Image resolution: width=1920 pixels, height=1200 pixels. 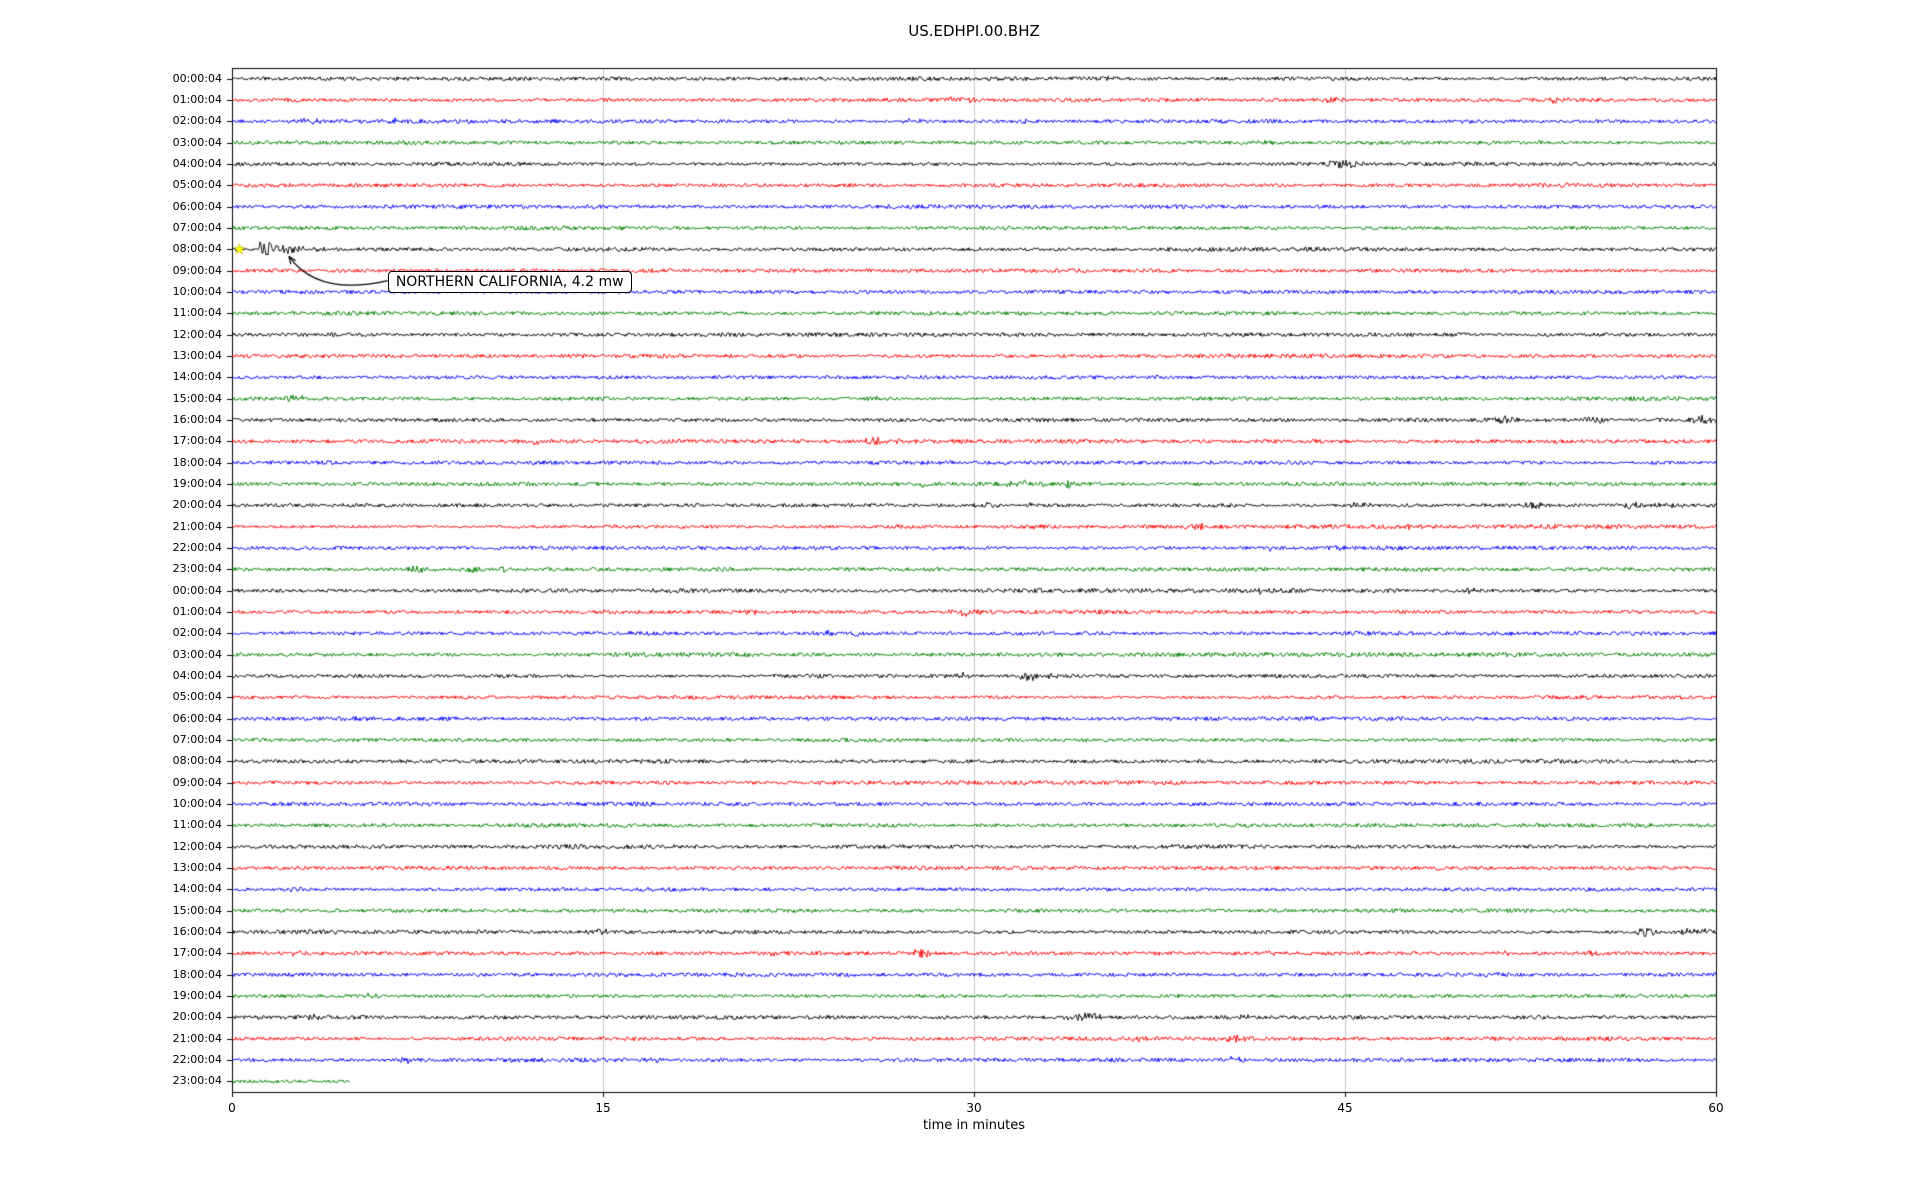 I want to click on plot-title: US.EDHPI.00.BHZ, so click(x=974, y=31).